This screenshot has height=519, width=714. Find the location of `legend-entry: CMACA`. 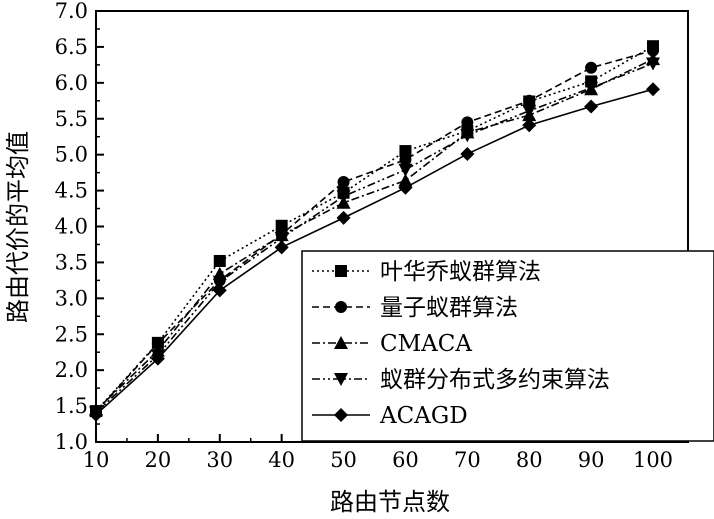

legend-entry: CMACA is located at coordinates (392, 344).